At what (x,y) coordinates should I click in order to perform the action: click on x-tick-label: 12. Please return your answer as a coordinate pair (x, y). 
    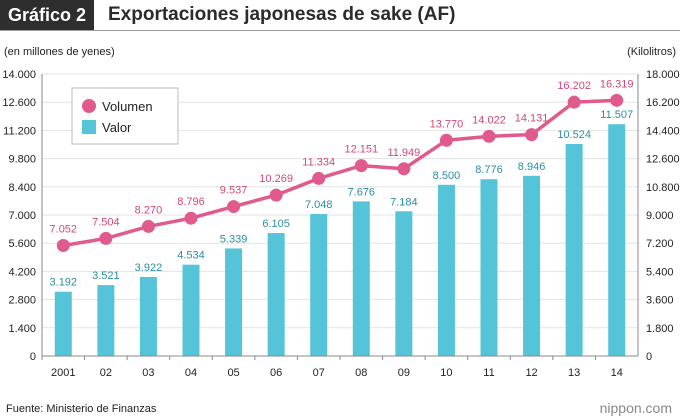
    Looking at the image, I should click on (531, 373).